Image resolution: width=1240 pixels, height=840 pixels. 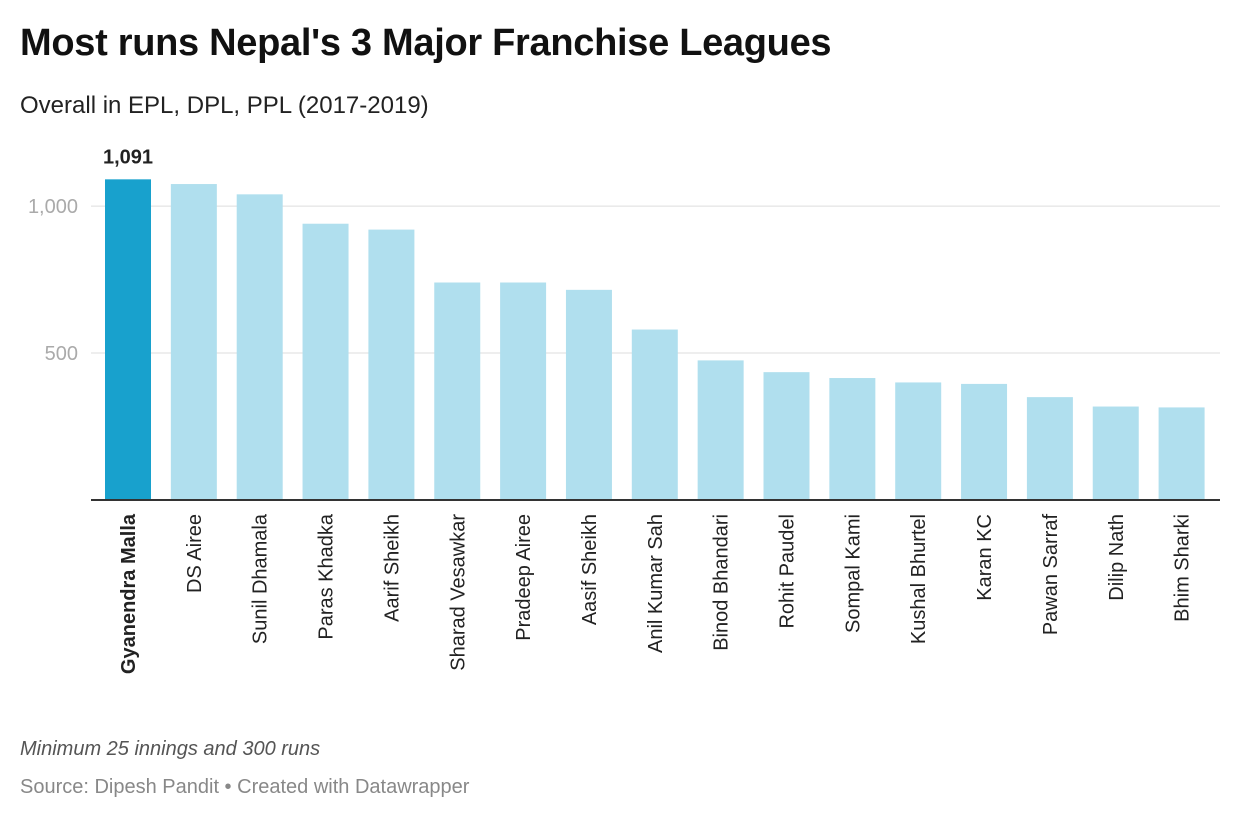 What do you see at coordinates (195, 553) in the screenshot?
I see `category-label: DS Airee` at bounding box center [195, 553].